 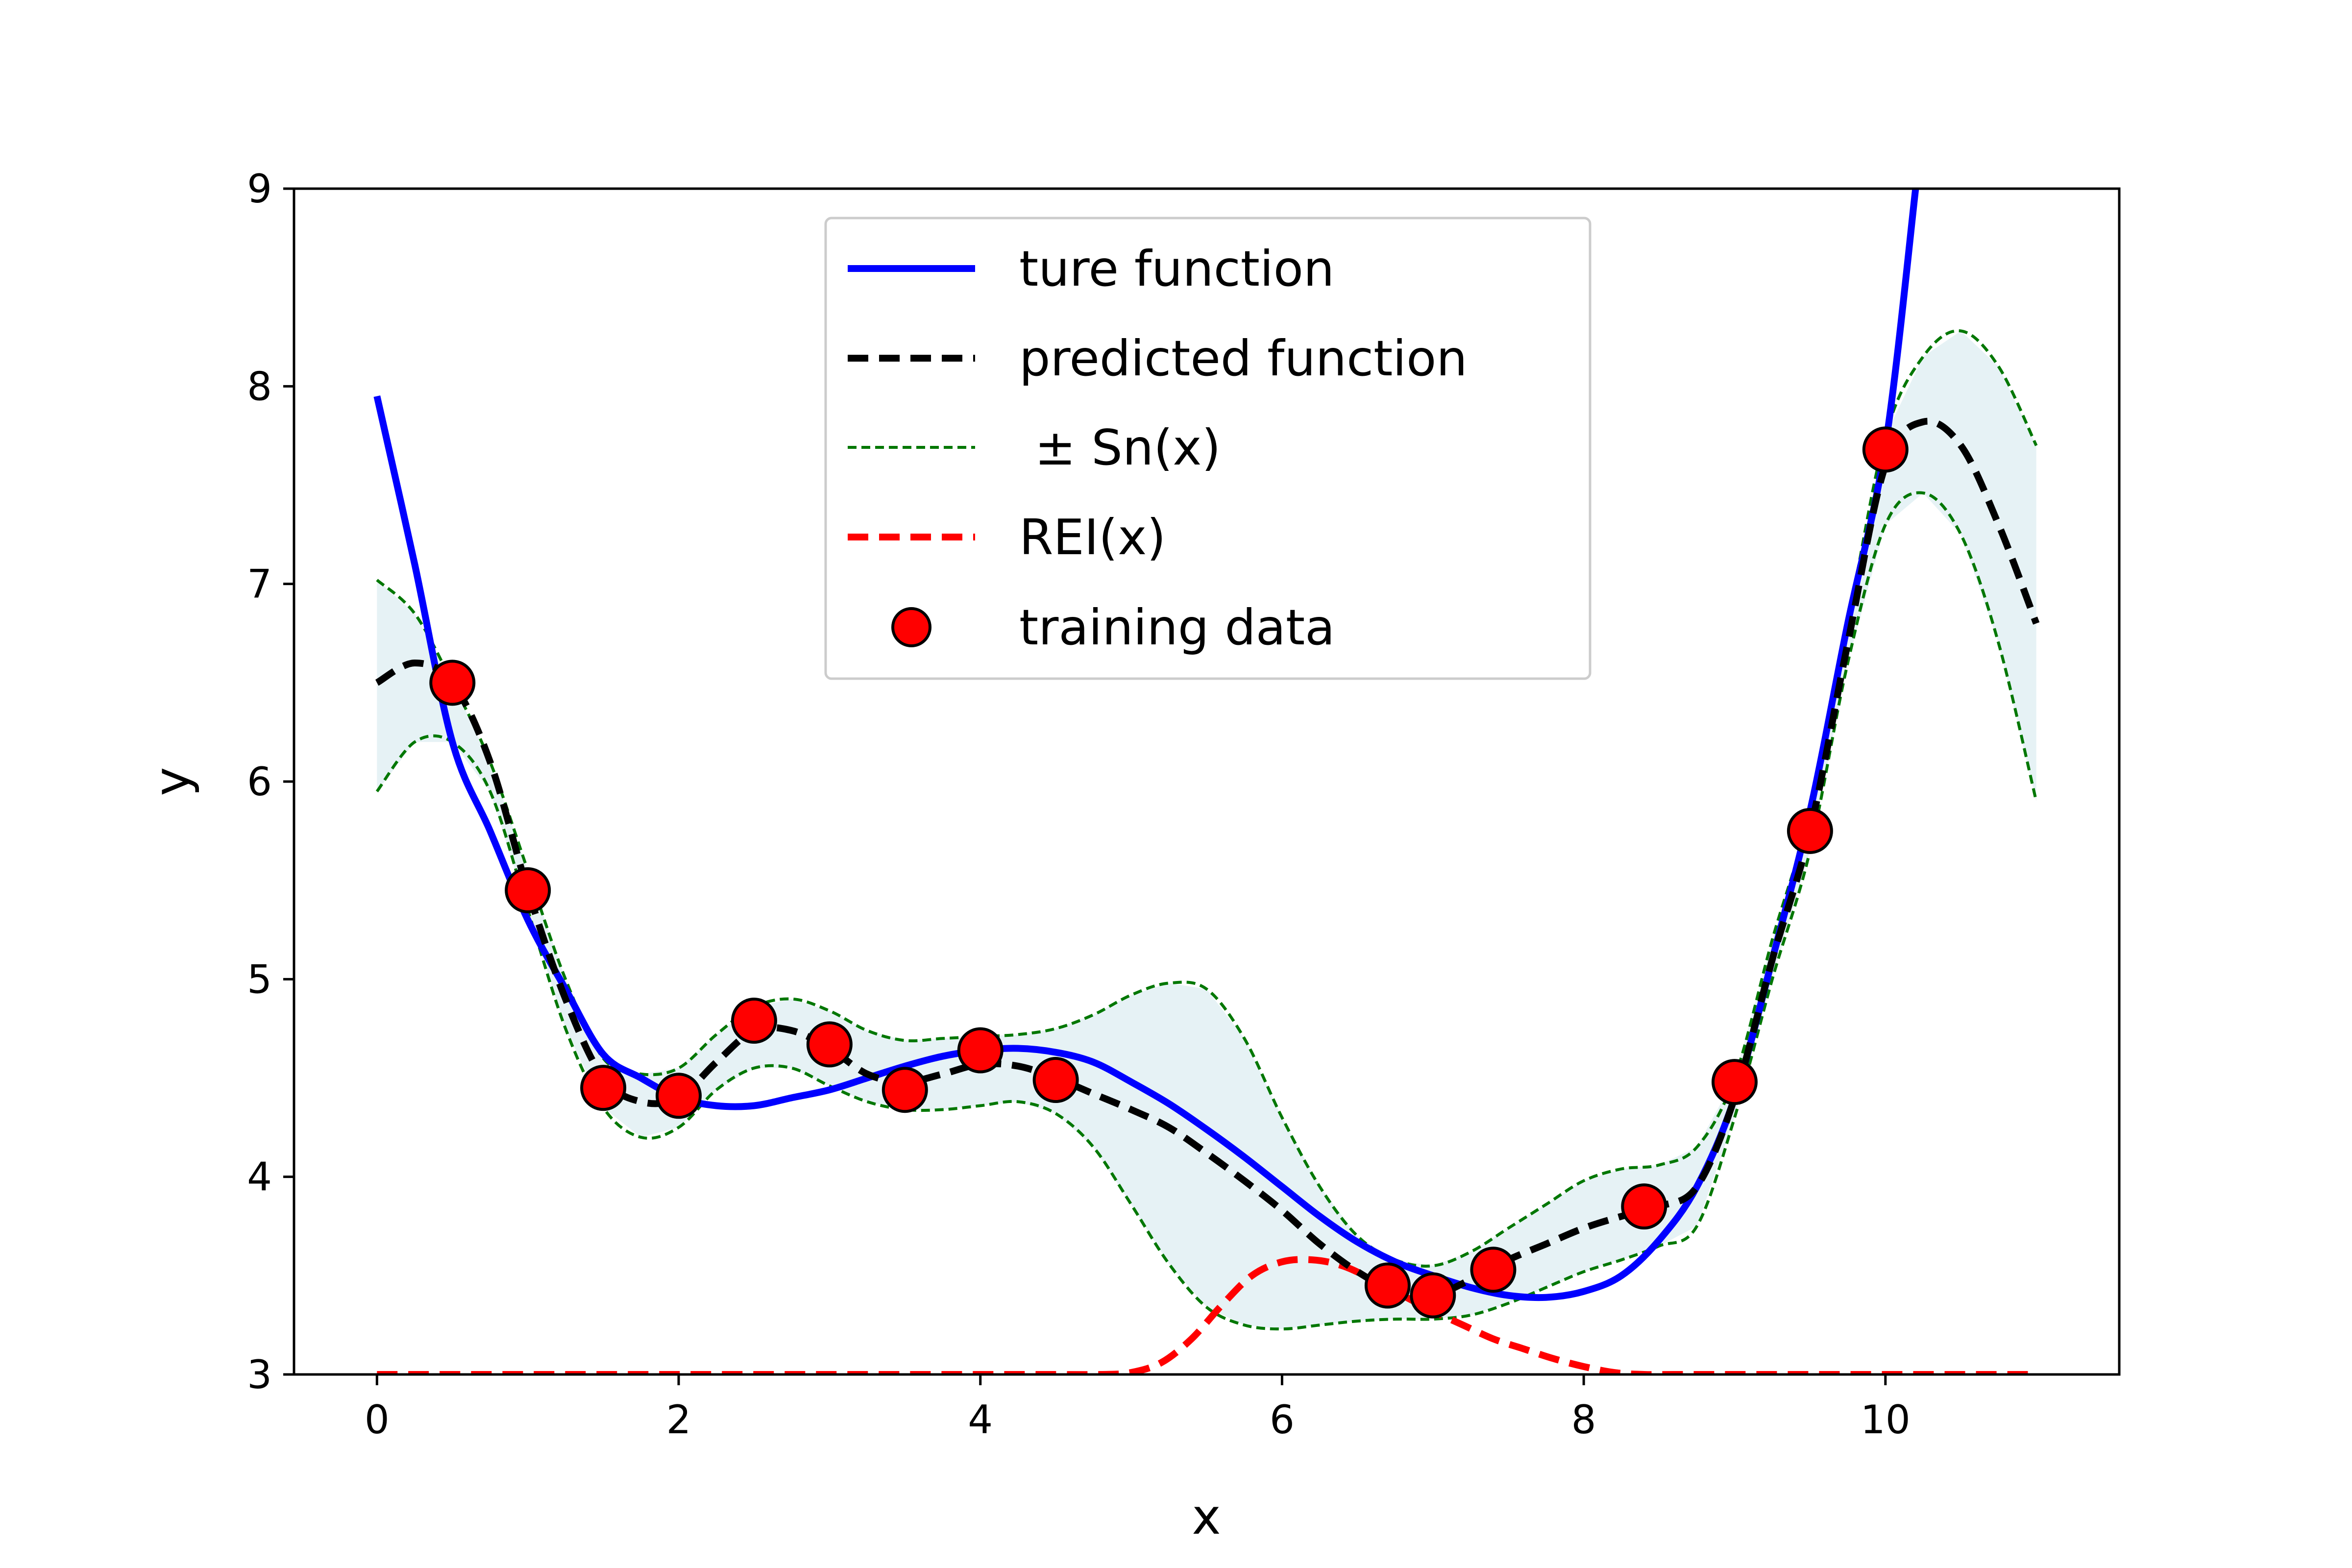 What do you see at coordinates (980, 1420) in the screenshot?
I see `x-tick-label: 4` at bounding box center [980, 1420].